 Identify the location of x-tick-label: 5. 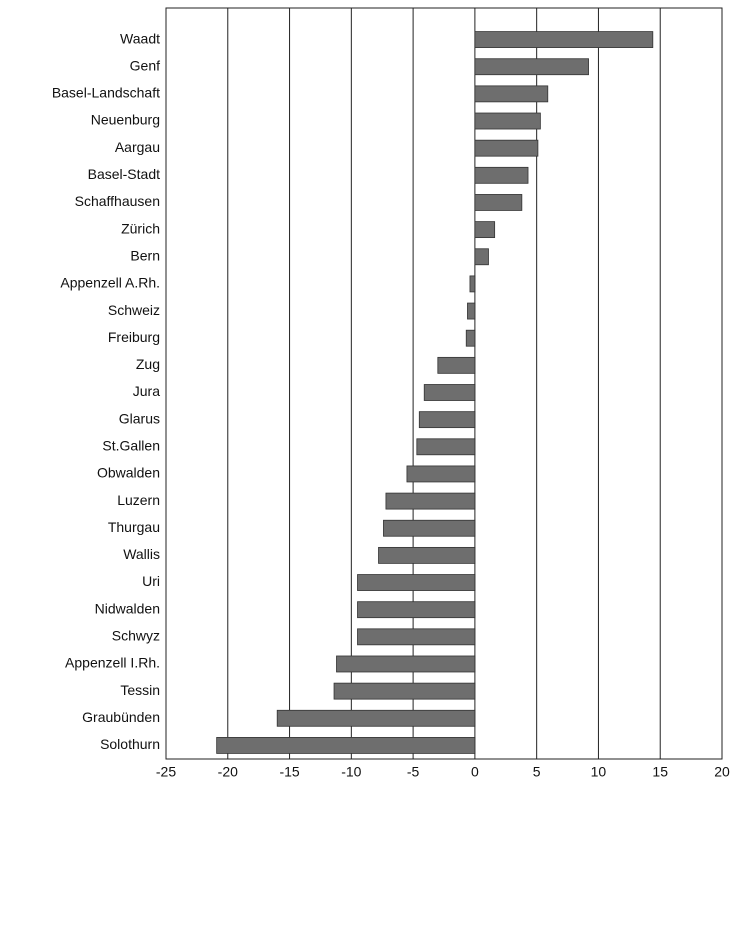
(537, 772).